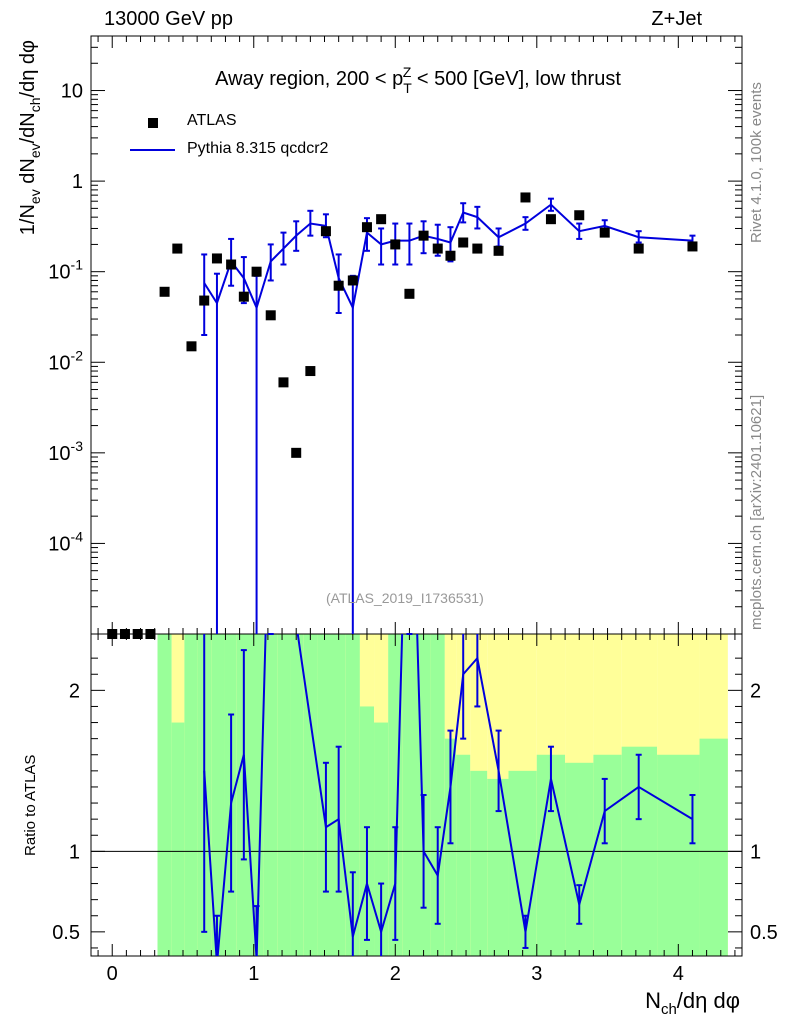 The image size is (786, 1024). Describe the element at coordinates (536, 974) in the screenshot. I see `x-tick-label: 3` at that location.